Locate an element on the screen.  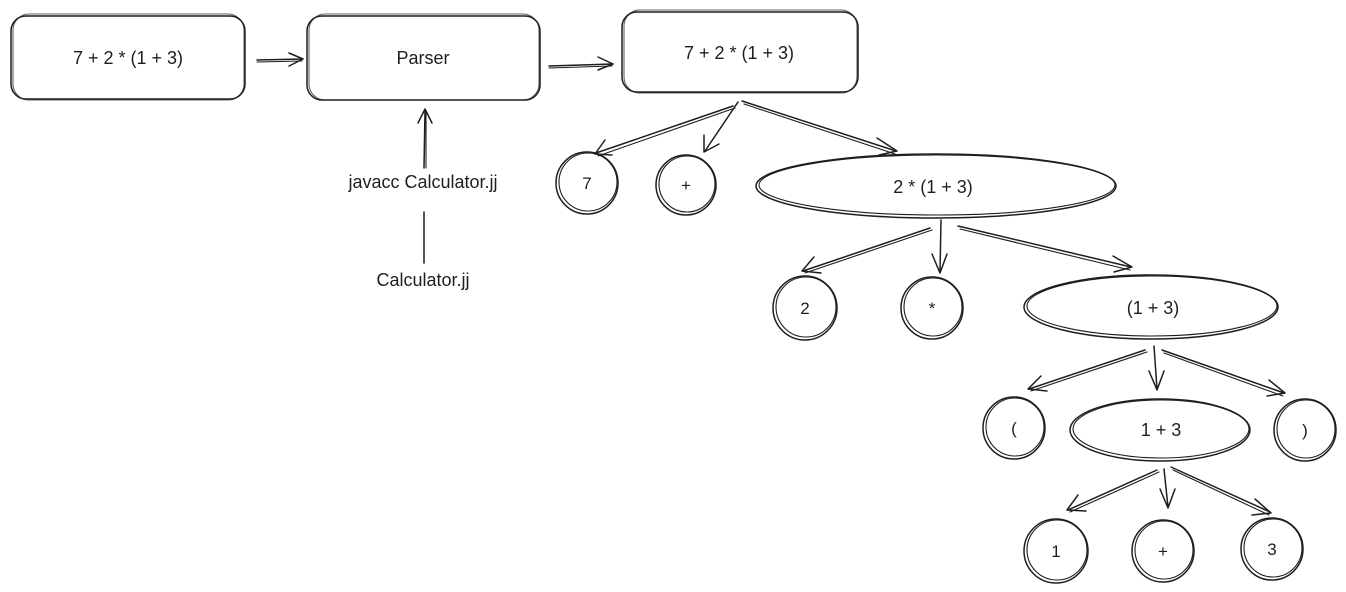
edges-root is located at coordinates (746, 128).